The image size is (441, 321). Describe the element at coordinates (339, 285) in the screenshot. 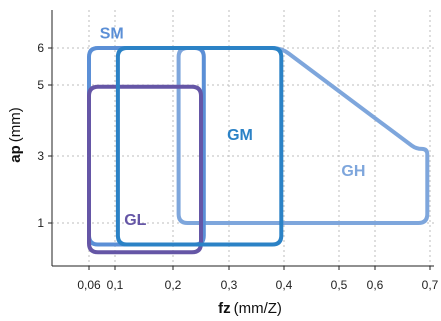

I see `x-tick-label: 0,5` at that location.